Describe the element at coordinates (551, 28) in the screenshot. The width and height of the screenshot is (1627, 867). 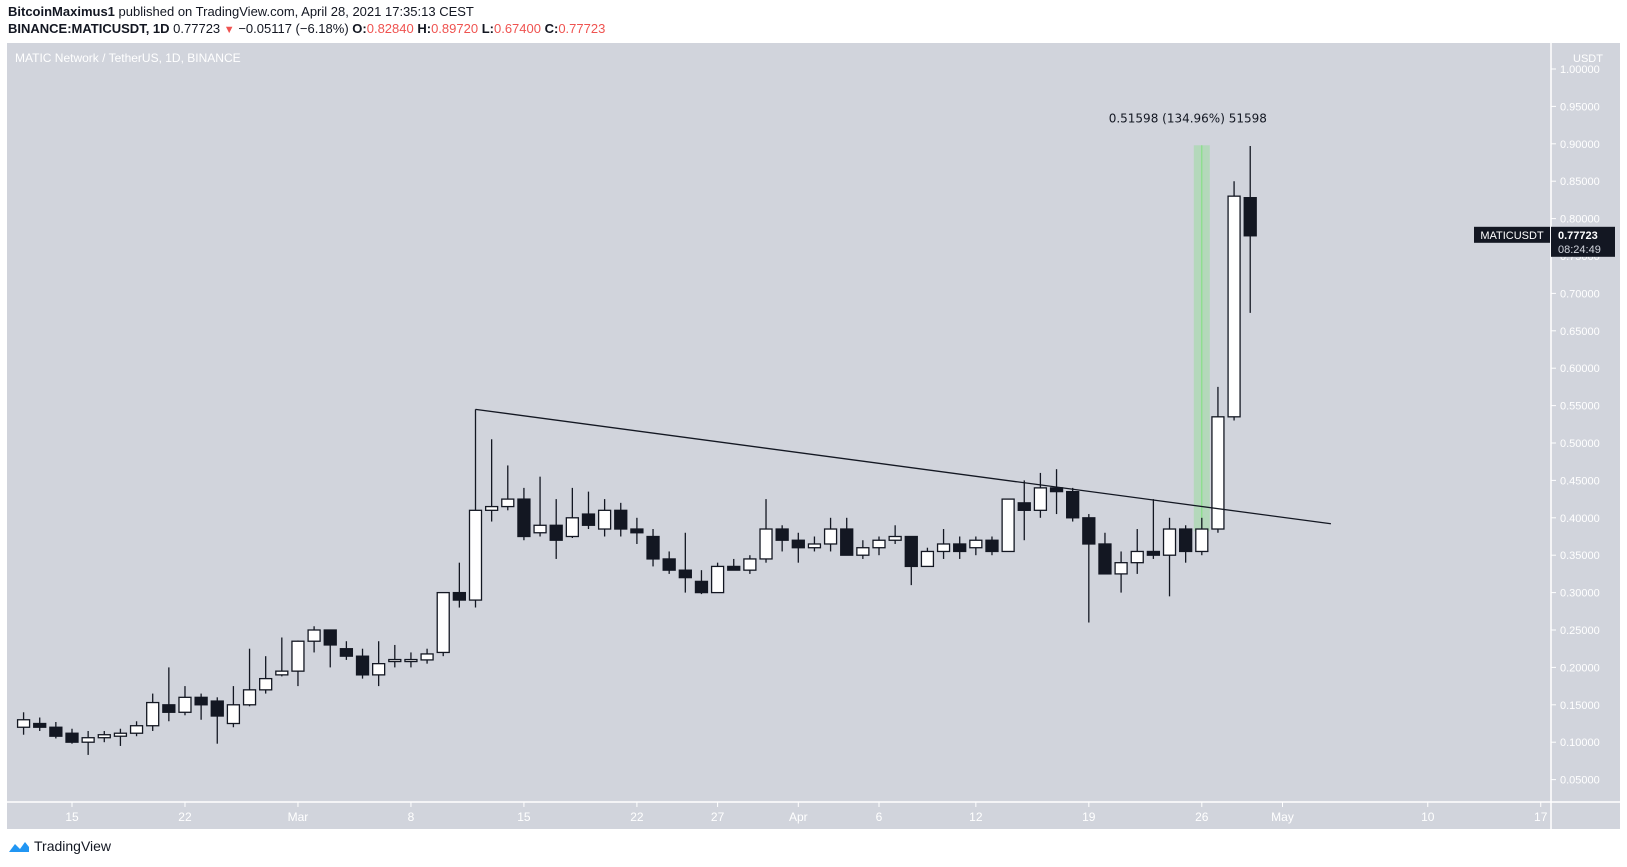
I see `close-label: C:` at that location.